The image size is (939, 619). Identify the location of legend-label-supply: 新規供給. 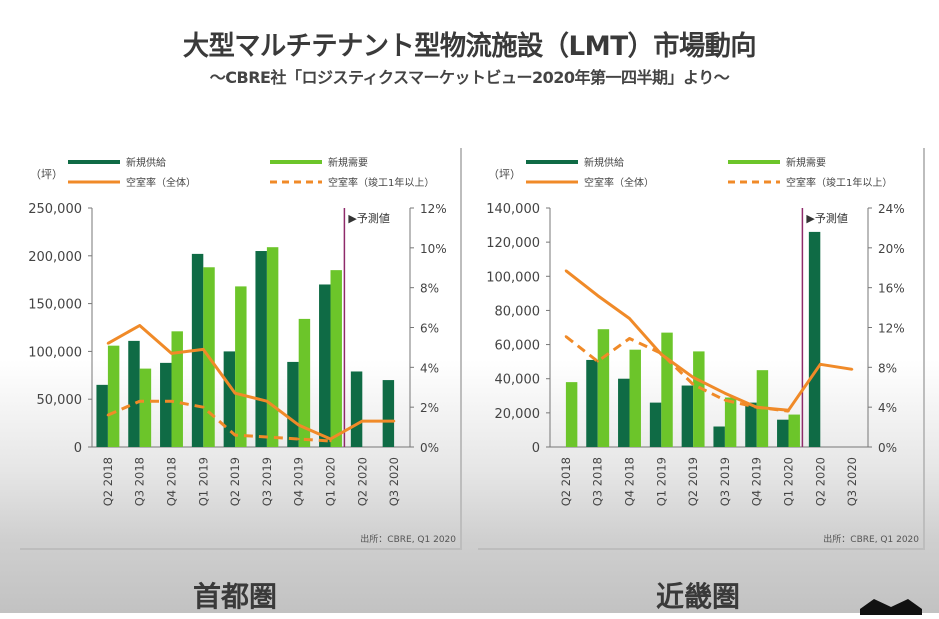
(146, 162).